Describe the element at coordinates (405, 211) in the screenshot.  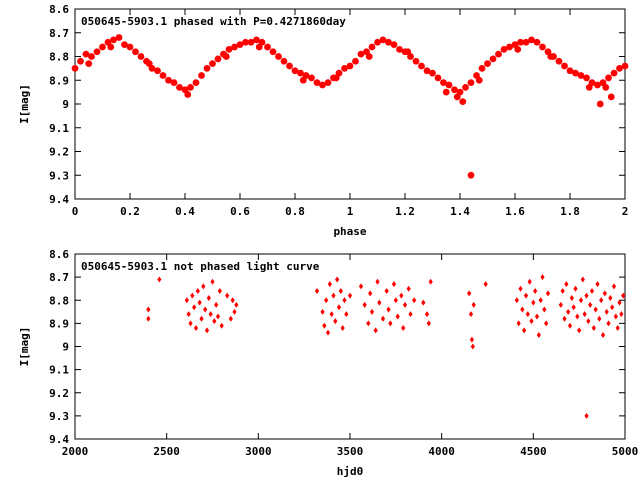
I see `x-tick-label: 1.2` at that location.